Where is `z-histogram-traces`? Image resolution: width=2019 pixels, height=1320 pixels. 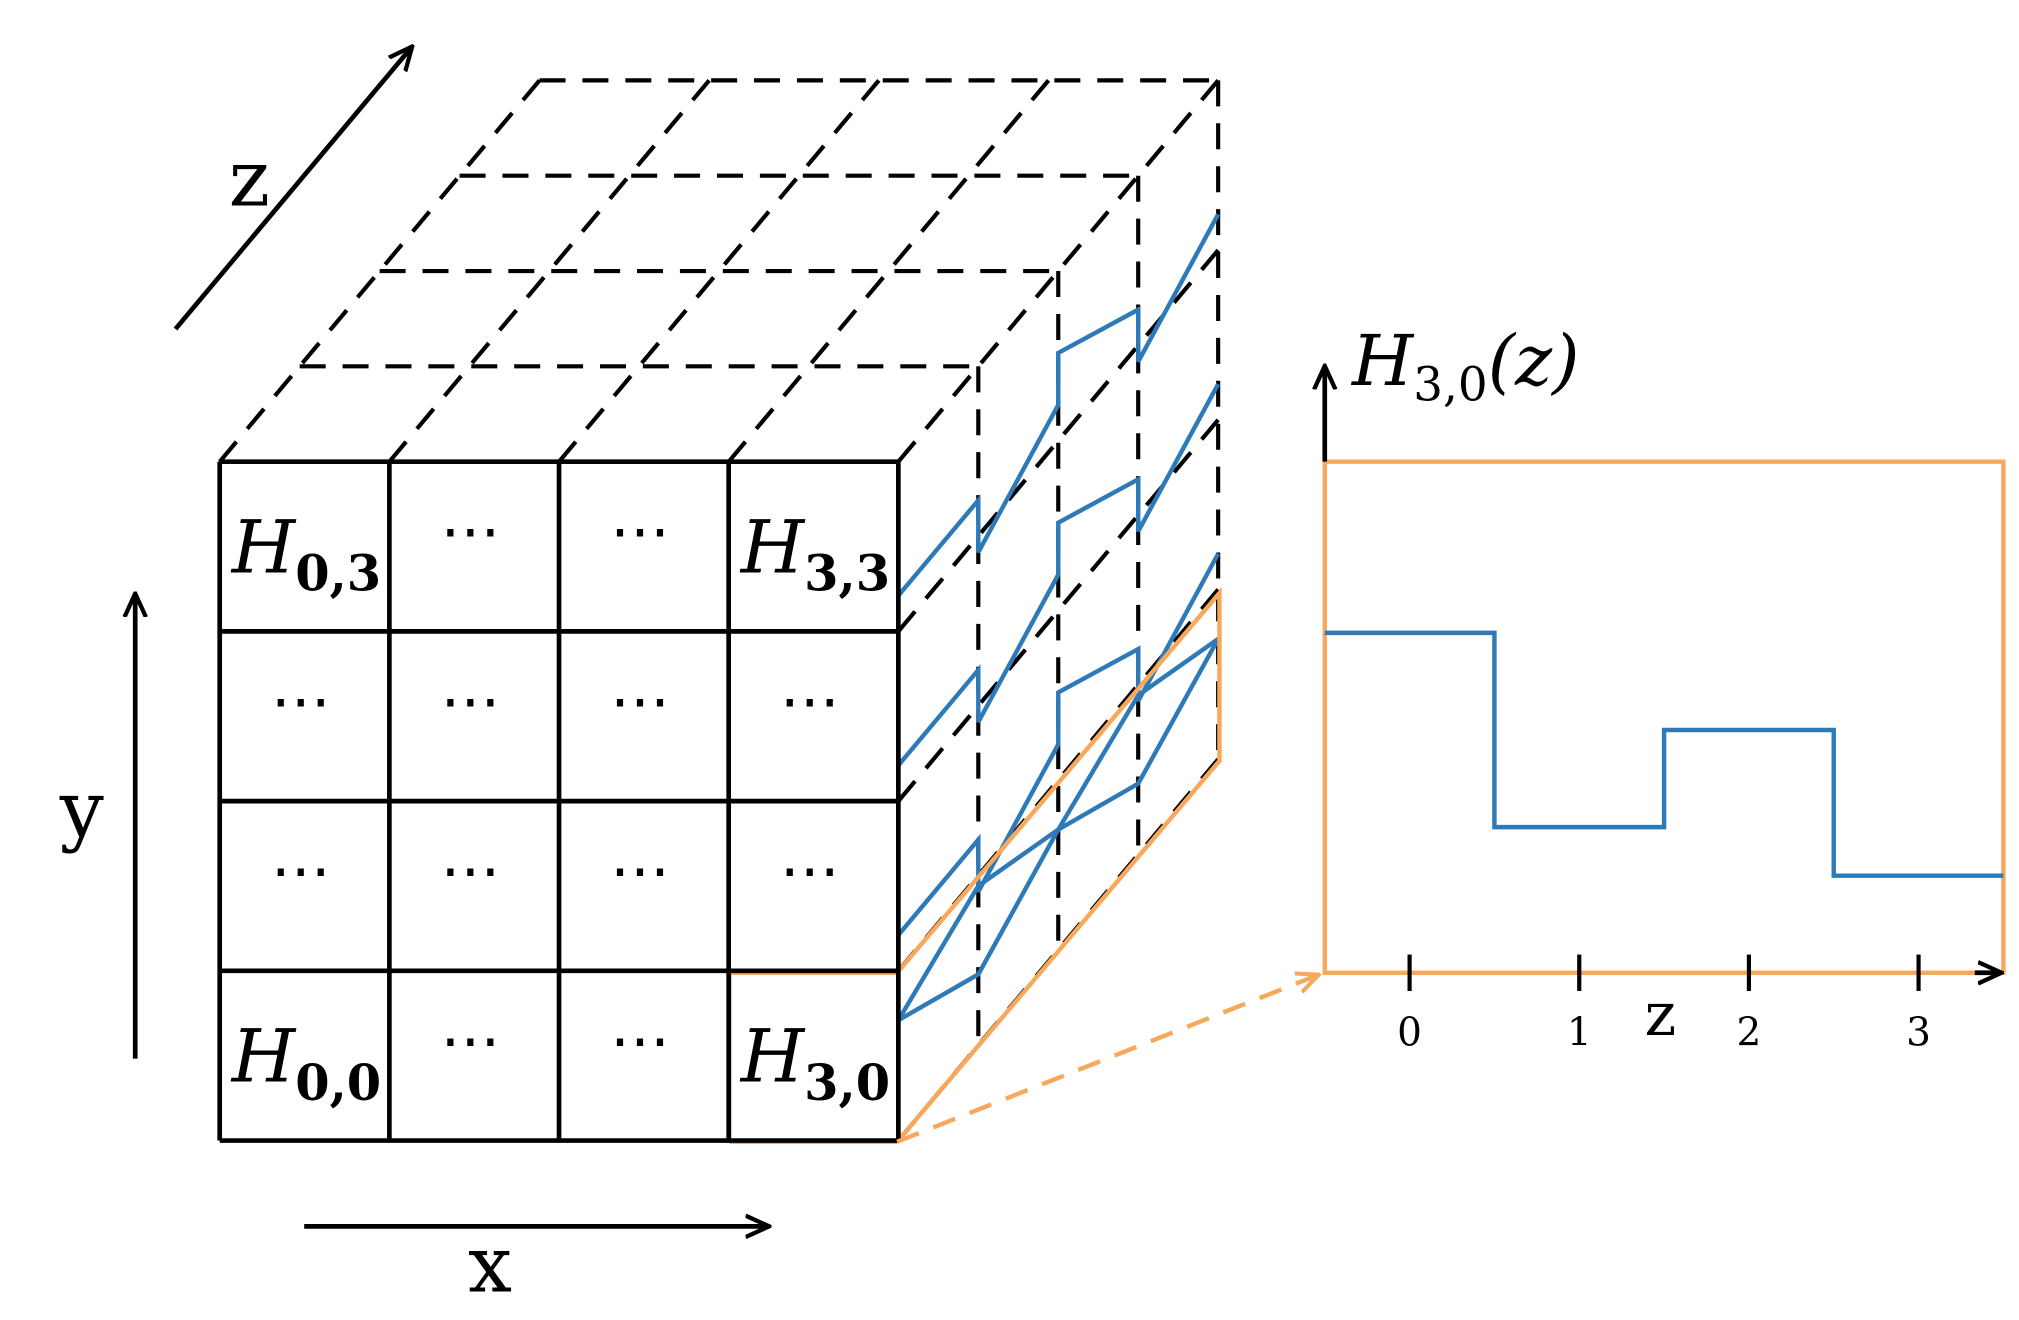
z-histogram-traces is located at coordinates (1058, 618).